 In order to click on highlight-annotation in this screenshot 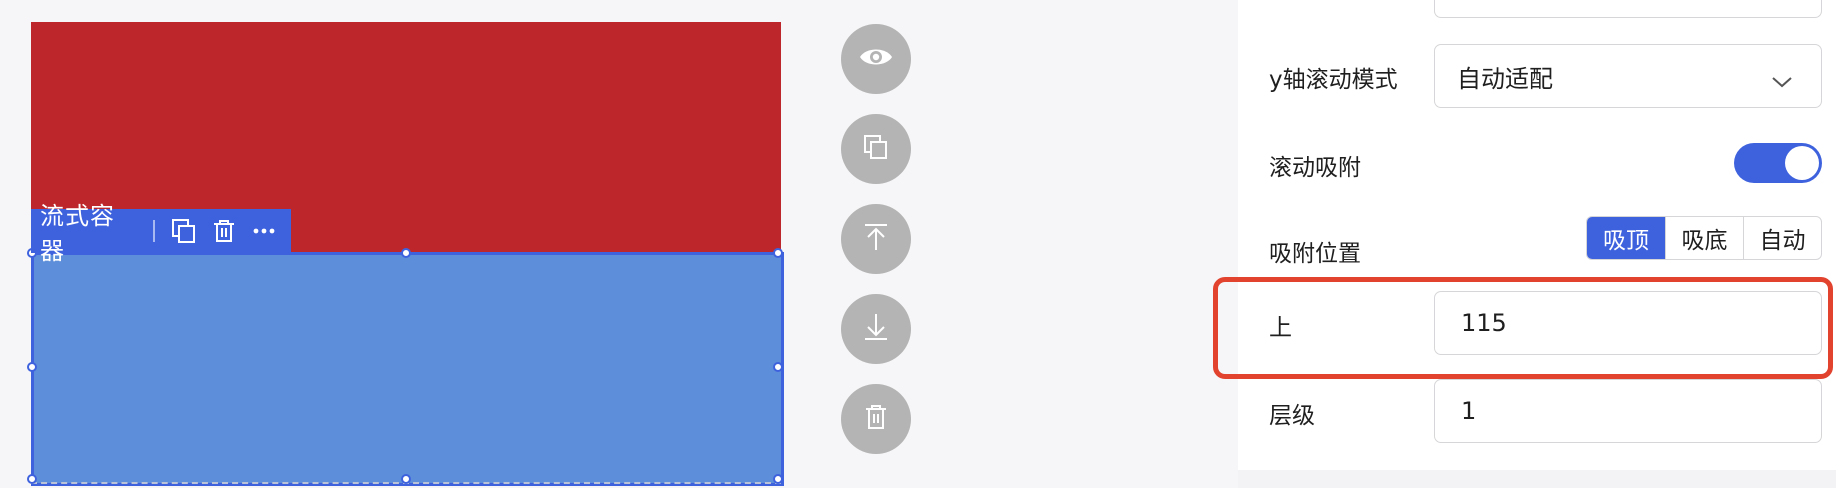, I will do `click(1523, 328)`.